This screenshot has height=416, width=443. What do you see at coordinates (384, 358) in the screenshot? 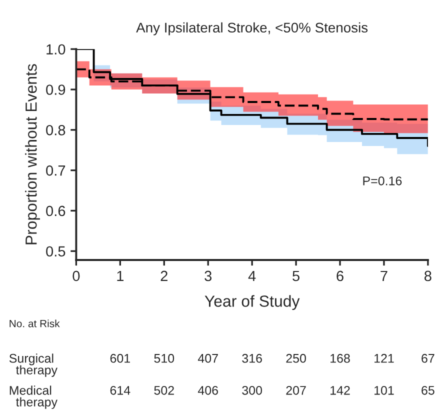
I see `text: 121` at bounding box center [384, 358].